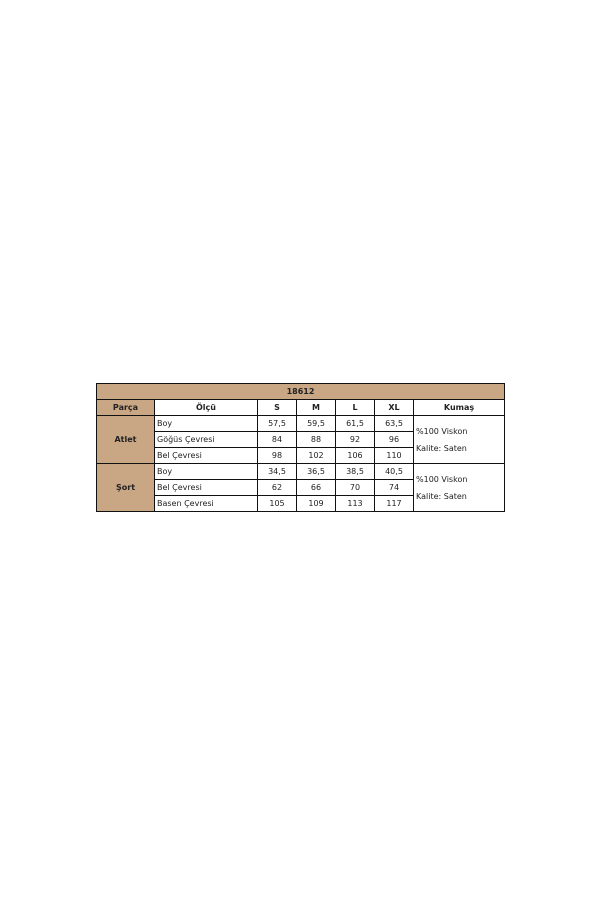  I want to click on table-row: Basen Çevresi 105 109 113 117, so click(301, 503).